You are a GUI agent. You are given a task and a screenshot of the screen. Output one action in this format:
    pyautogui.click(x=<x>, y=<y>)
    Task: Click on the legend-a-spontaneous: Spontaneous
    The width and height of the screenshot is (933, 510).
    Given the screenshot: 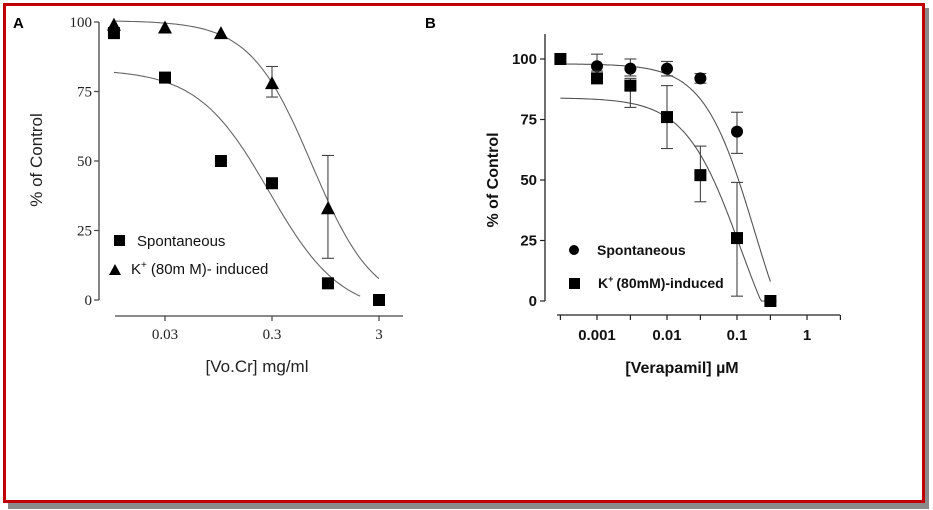 What is the action you would take?
    pyautogui.click(x=181, y=241)
    